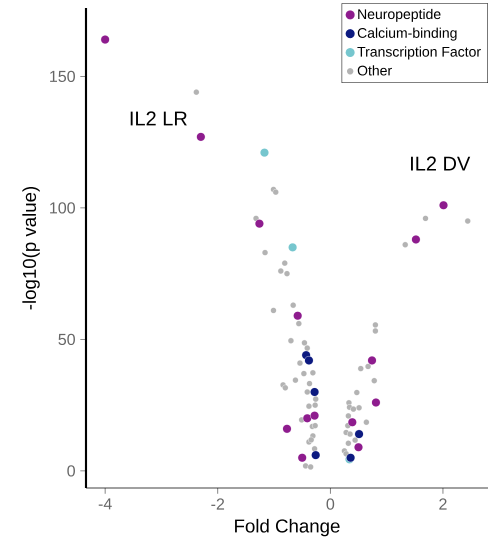  I want to click on y-axis-title: -log10(p value), so click(31, 248).